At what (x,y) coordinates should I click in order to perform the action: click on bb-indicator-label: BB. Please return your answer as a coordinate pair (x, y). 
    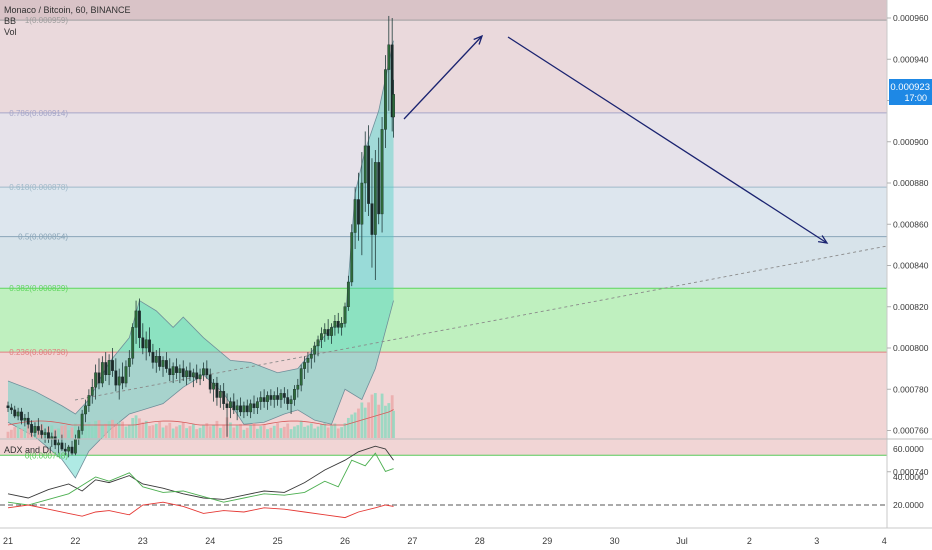
    Looking at the image, I should click on (10, 21).